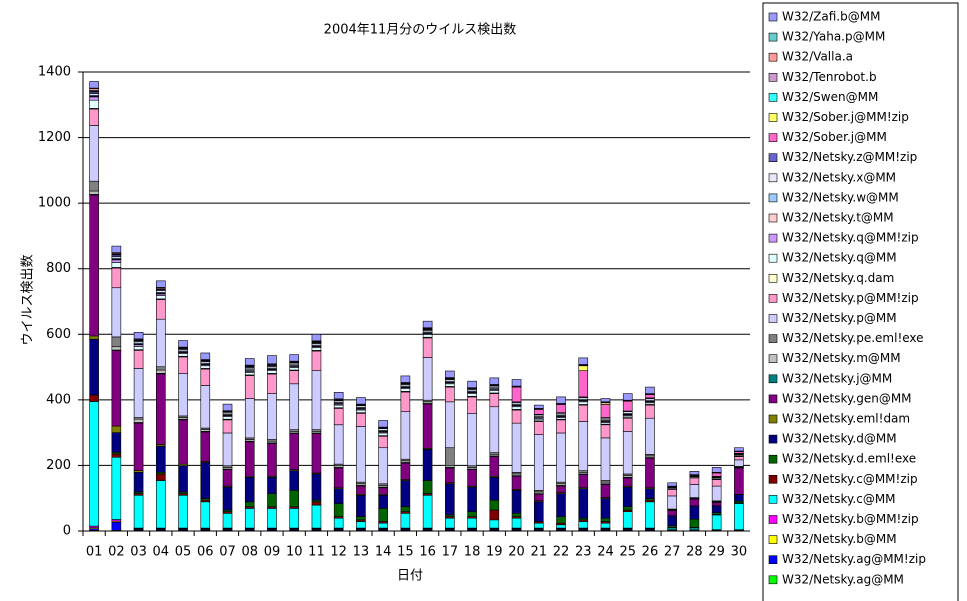 The width and height of the screenshot is (967, 601). What do you see at coordinates (205, 552) in the screenshot?
I see `x-tick-label: 06` at bounding box center [205, 552].